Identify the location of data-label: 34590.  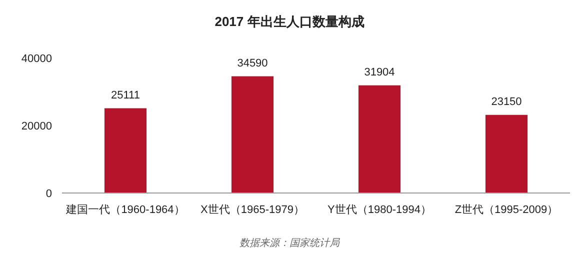
(252, 63).